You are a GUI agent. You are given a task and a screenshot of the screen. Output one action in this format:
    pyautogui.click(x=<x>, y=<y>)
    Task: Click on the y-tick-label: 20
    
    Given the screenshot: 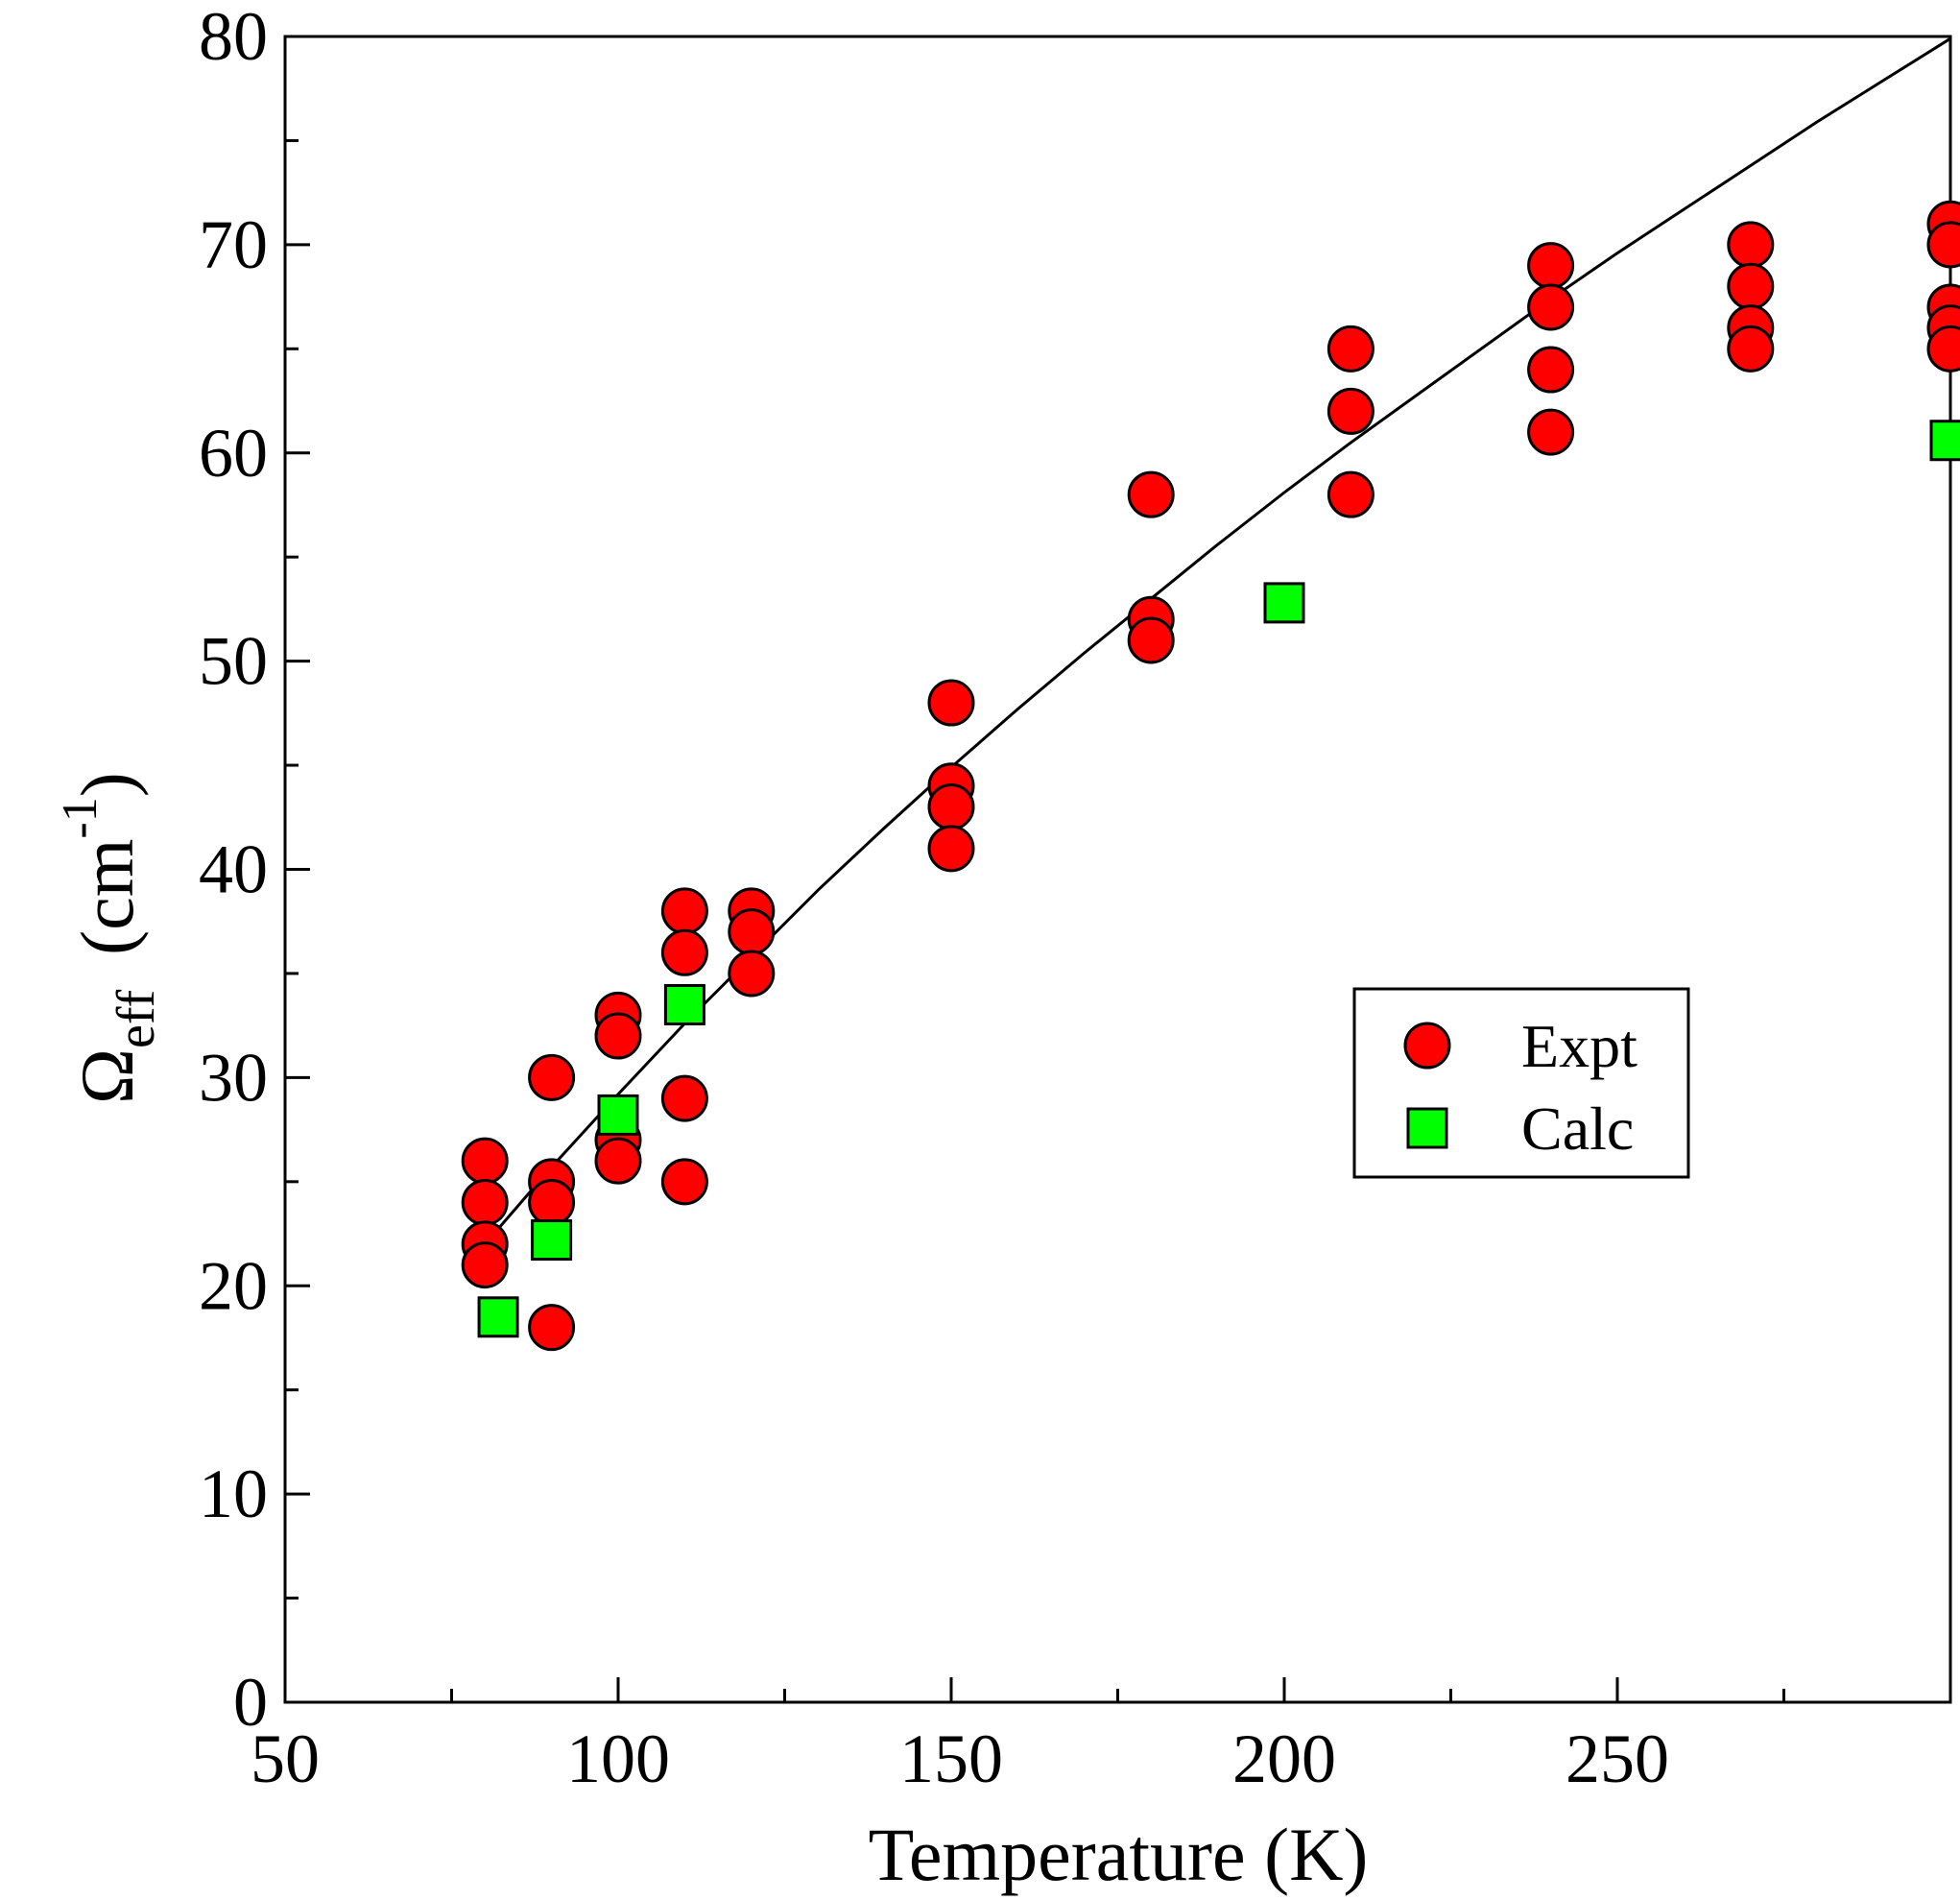 What is the action you would take?
    pyautogui.click(x=233, y=1286)
    